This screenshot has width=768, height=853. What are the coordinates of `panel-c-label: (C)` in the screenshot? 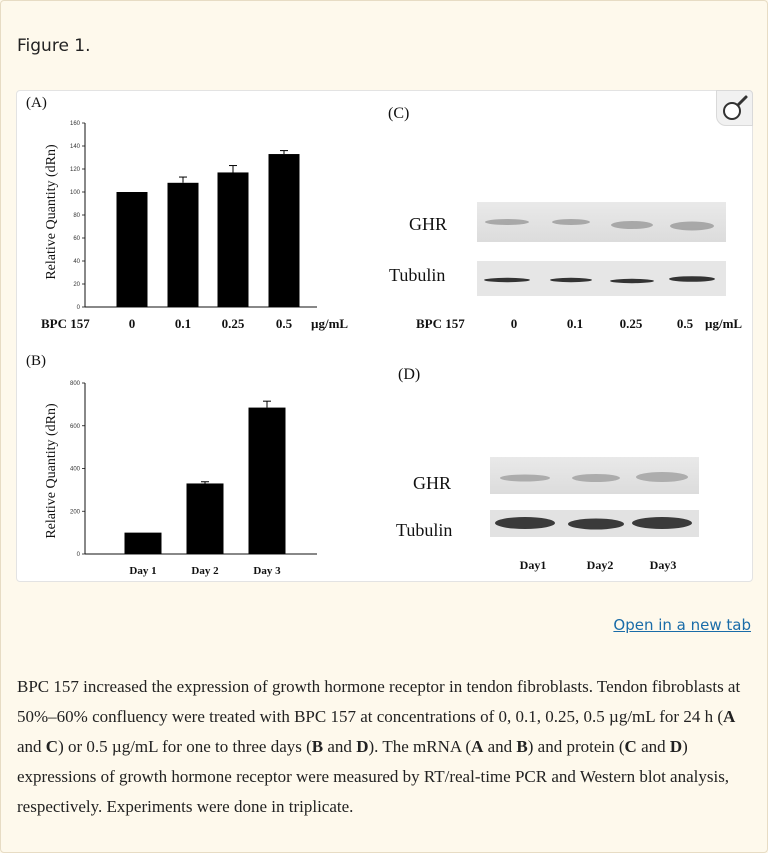 It's located at (398, 113).